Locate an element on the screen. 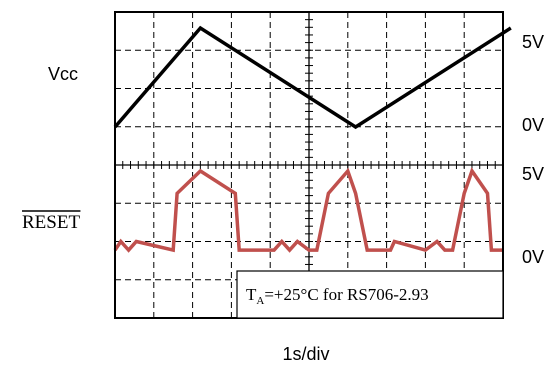  reset-0v-label: 0V is located at coordinates (533, 257).